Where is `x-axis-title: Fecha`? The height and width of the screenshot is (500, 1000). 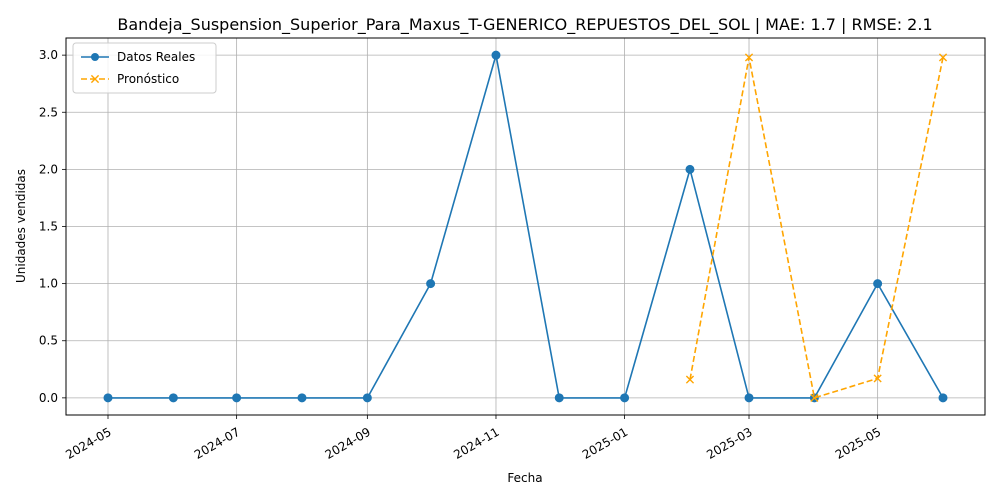 x-axis-title: Fecha is located at coordinates (524, 478).